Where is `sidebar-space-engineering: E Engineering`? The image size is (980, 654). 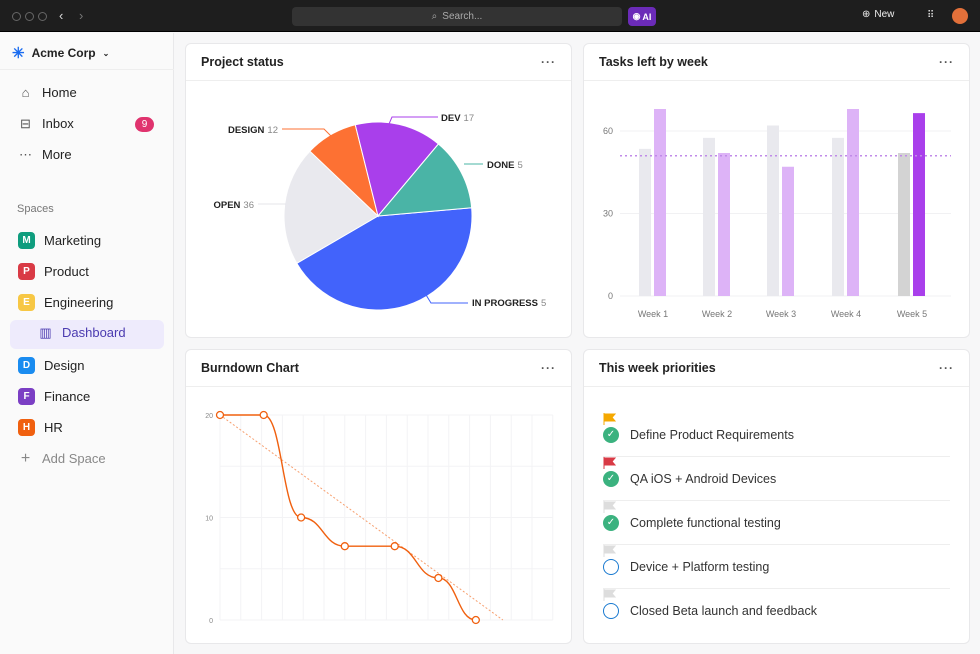 sidebar-space-engineering: E Engineering is located at coordinates (65, 302).